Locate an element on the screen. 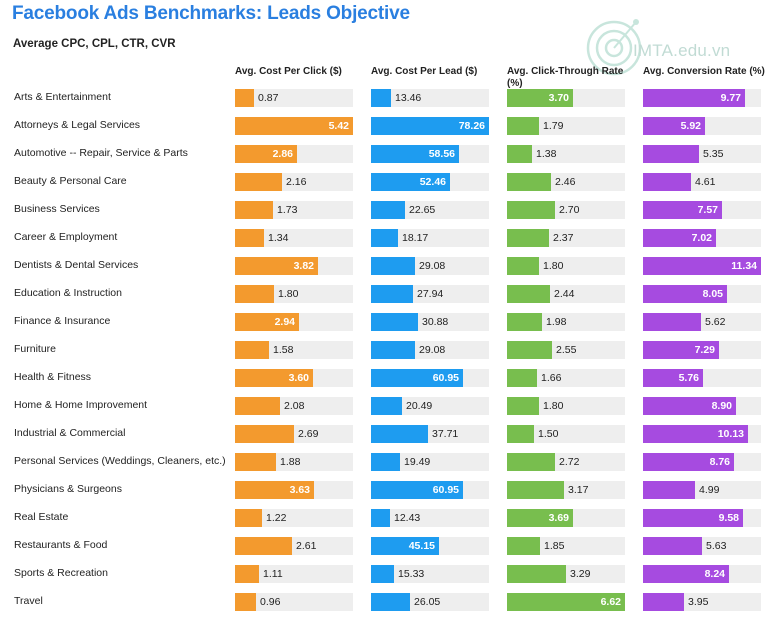 This screenshot has width=768, height=624. value-label-cpc: 3.60 is located at coordinates (298, 378).